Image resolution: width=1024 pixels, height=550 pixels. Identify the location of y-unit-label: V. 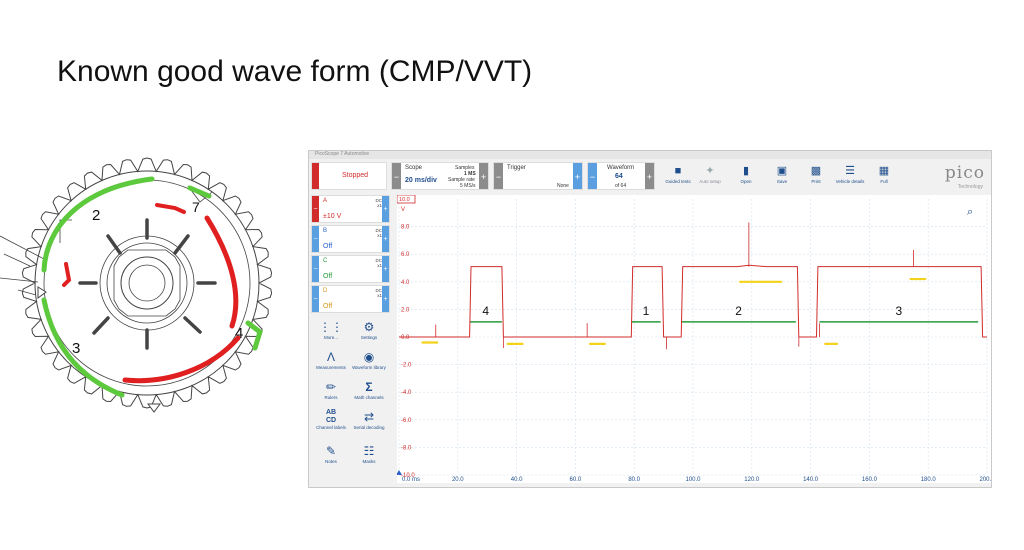
(403, 210).